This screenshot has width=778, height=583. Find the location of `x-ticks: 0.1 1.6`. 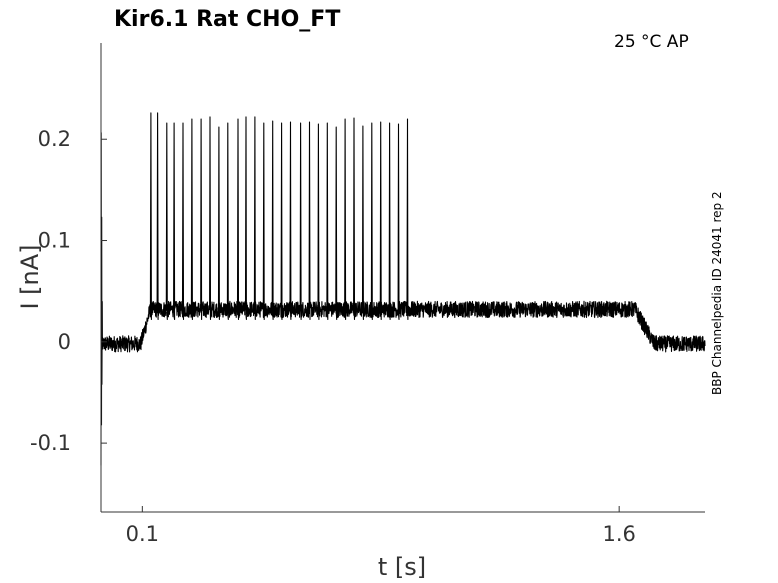

x-ticks: 0.1 1.6 is located at coordinates (381, 526).